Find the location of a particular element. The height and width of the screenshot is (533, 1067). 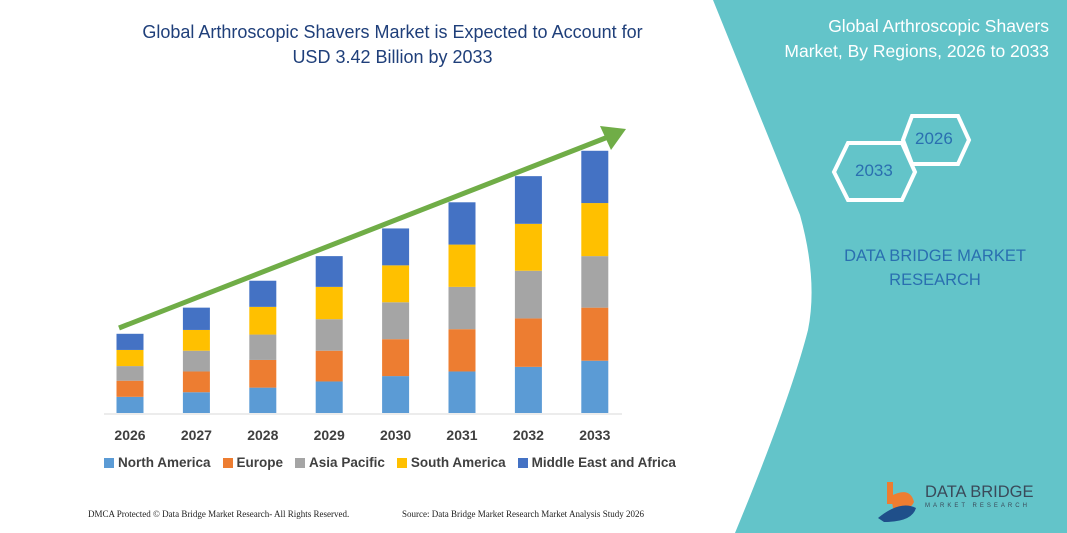

bar-2028-europe is located at coordinates (263, 373).